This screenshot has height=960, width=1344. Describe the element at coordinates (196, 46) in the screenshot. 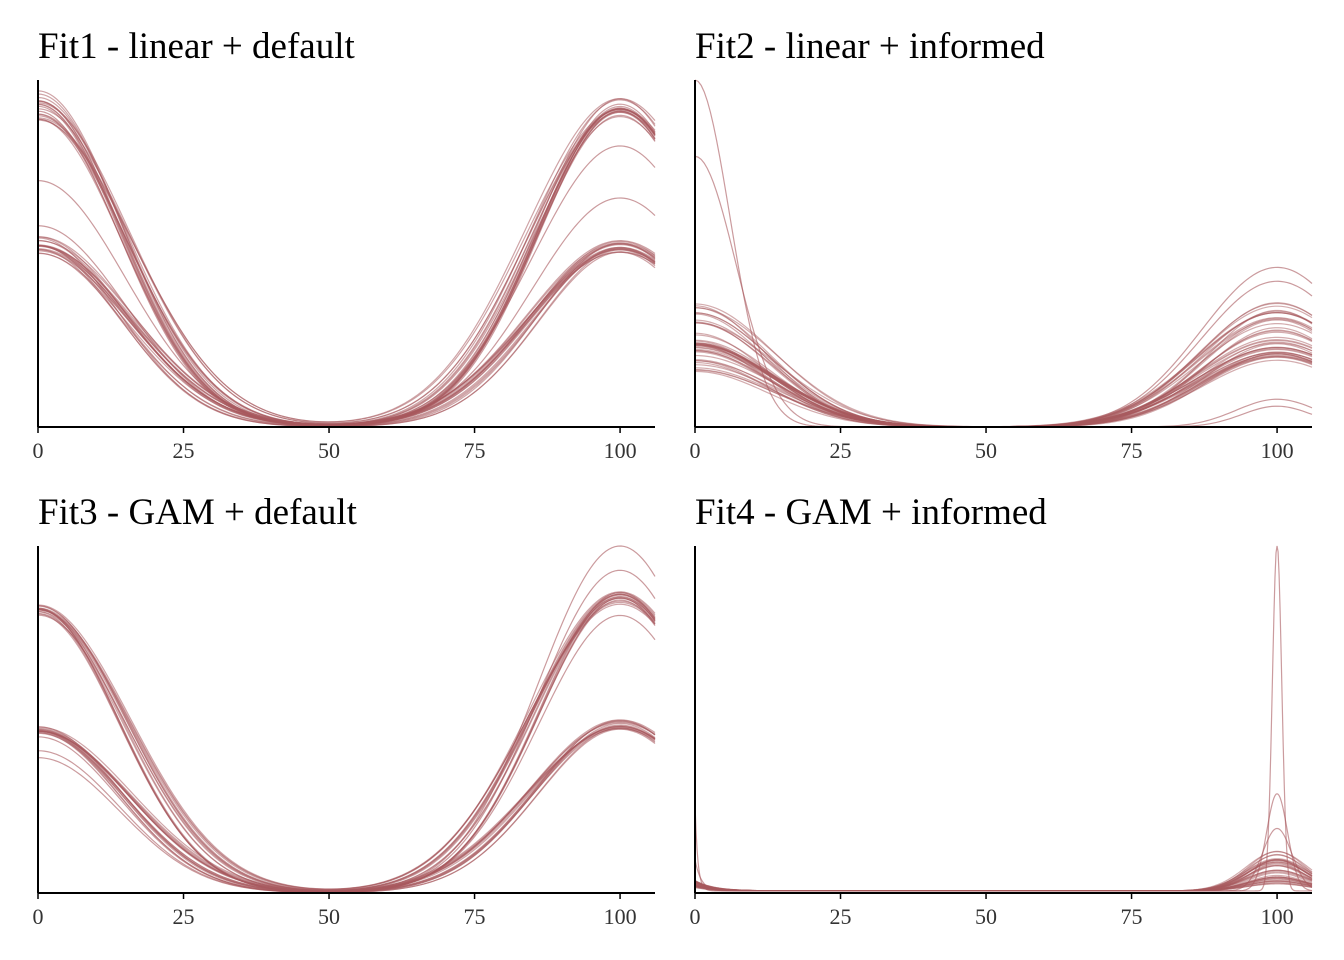

I see `panel-title: Fit1 - linear + default` at that location.